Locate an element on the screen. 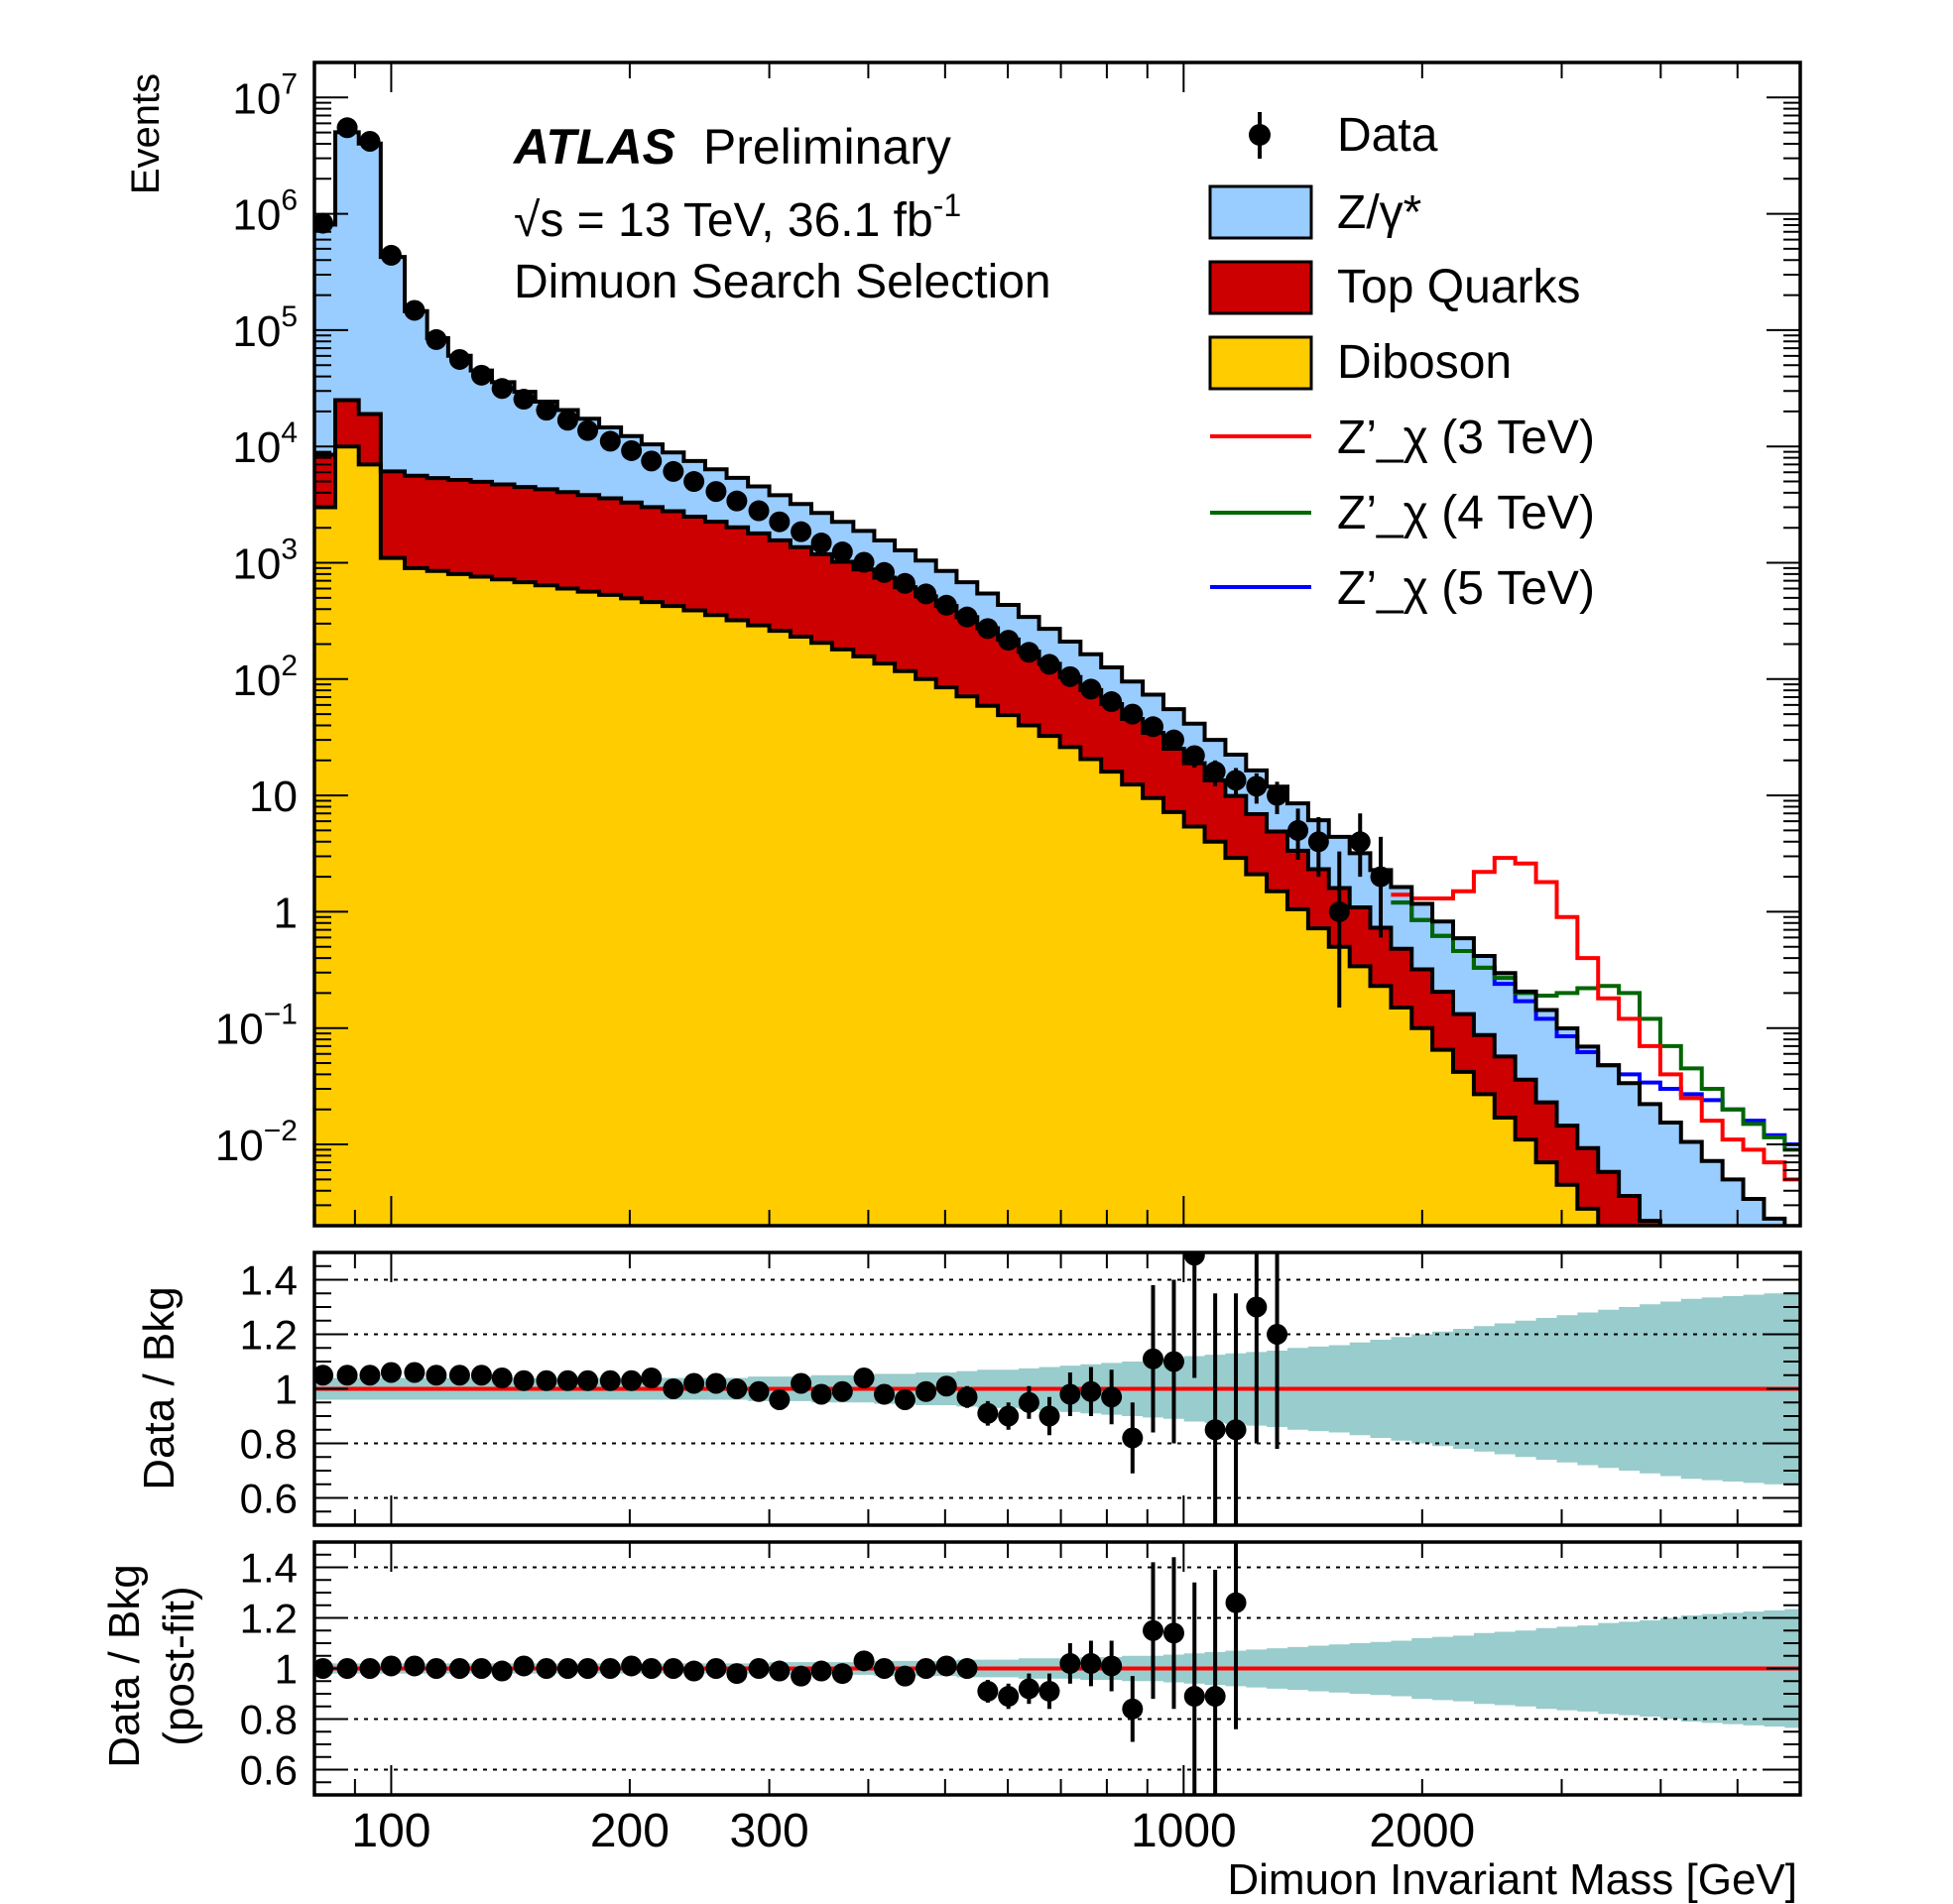  x-tick-label: 1000 is located at coordinates (1184, 1831).